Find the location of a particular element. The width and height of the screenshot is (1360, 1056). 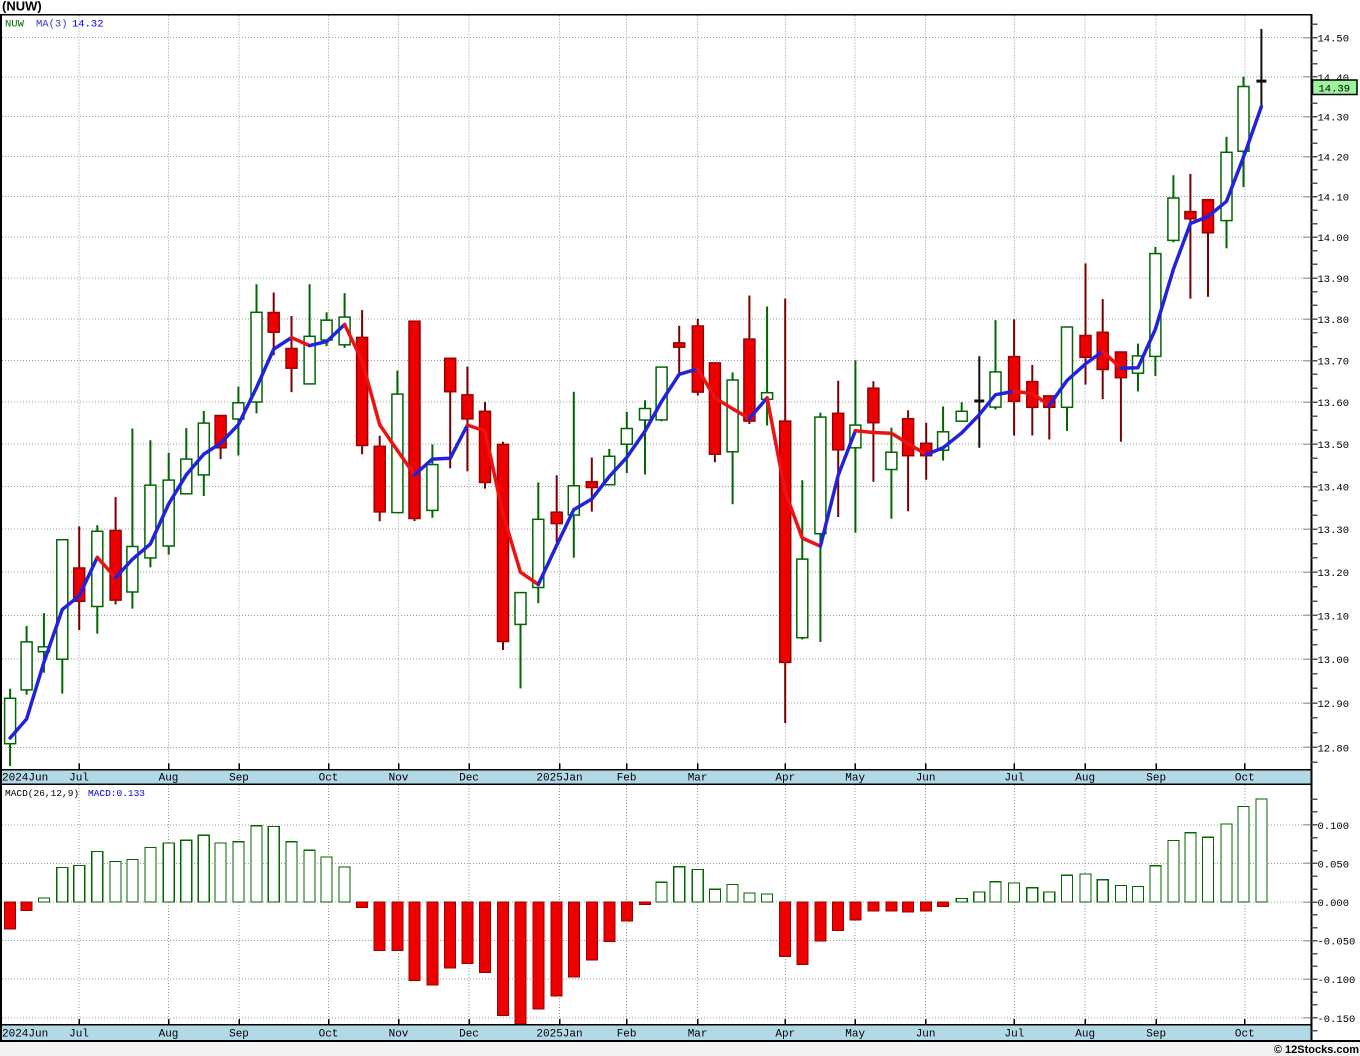

svg-text: 14.39 is located at coordinates (1335, 89).